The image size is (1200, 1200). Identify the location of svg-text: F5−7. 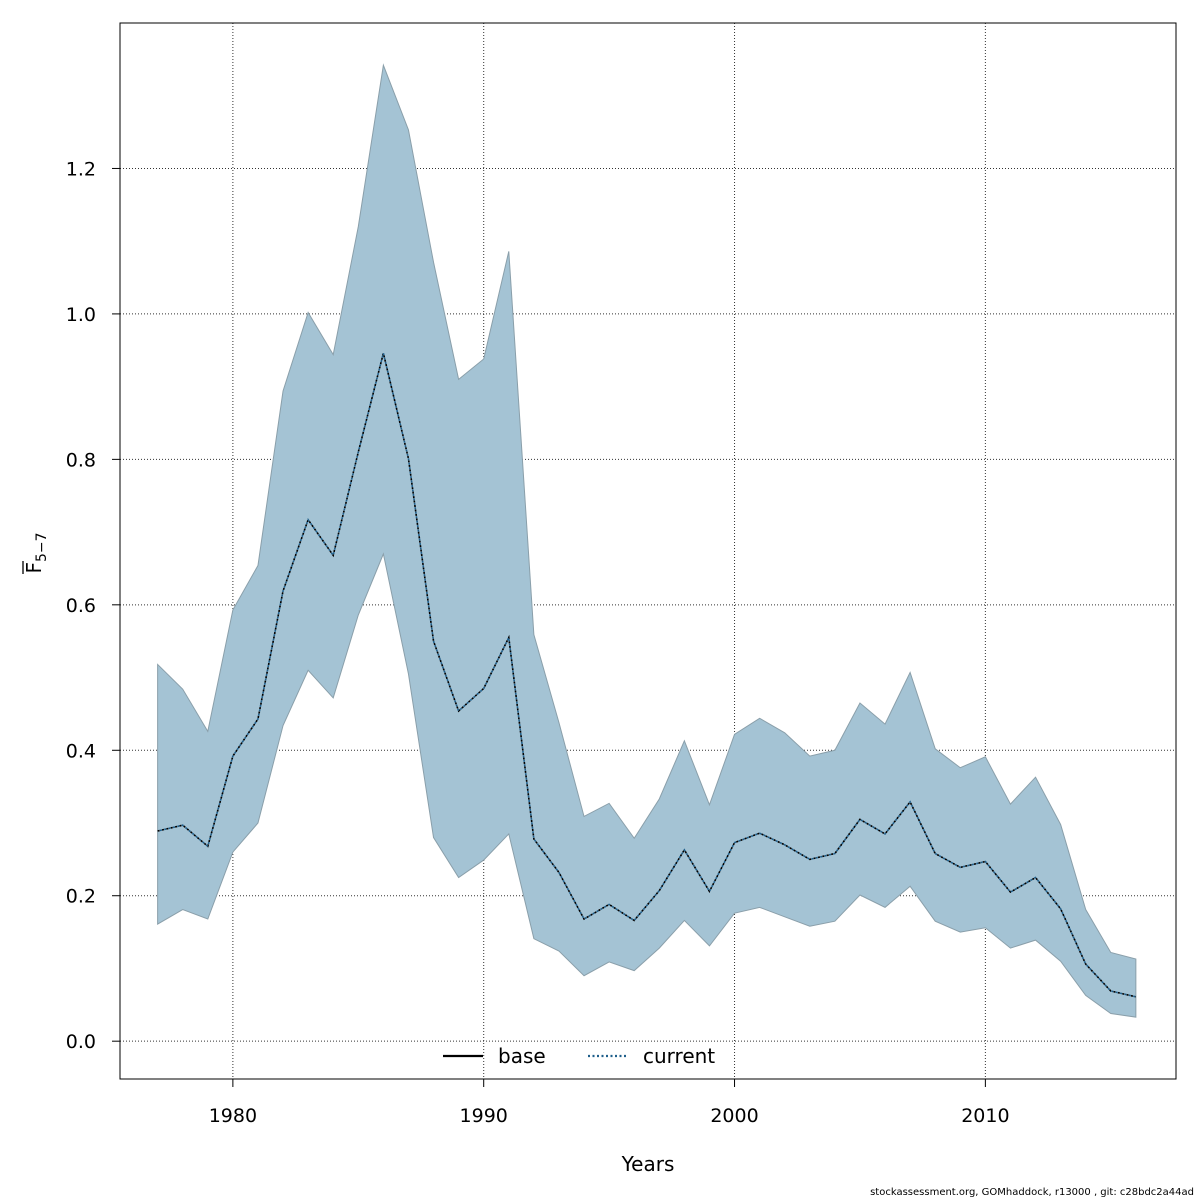
(36, 552).